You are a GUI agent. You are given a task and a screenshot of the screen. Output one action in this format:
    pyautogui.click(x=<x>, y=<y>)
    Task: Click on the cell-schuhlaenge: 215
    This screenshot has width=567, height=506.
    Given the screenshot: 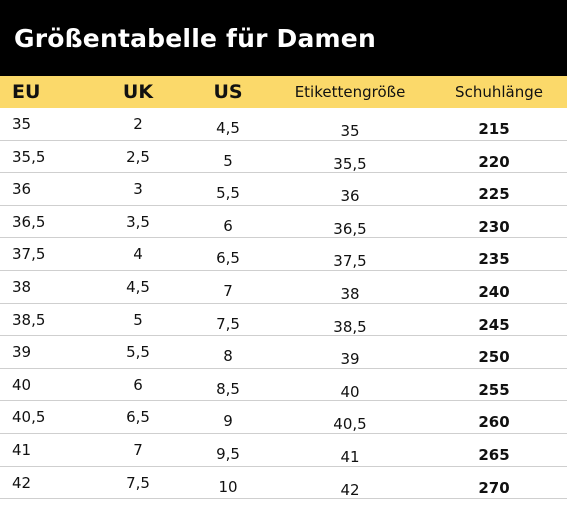 What is the action you would take?
    pyautogui.click(x=494, y=129)
    